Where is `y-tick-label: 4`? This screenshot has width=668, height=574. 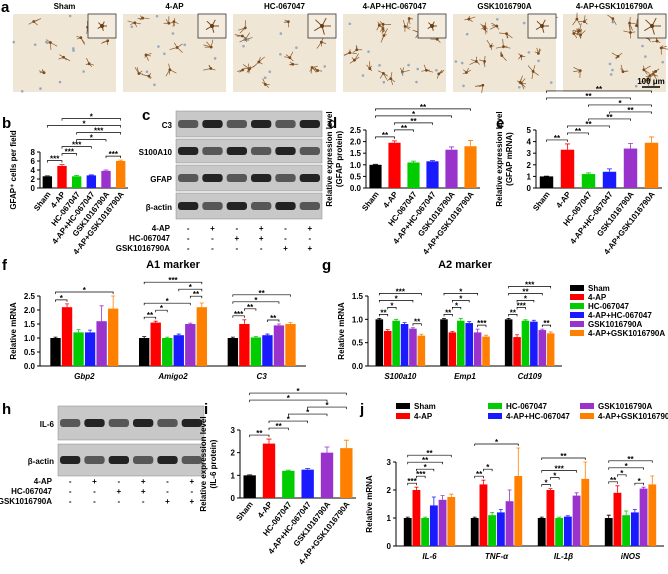 y-tick-label: 4 is located at coordinates (33, 170).